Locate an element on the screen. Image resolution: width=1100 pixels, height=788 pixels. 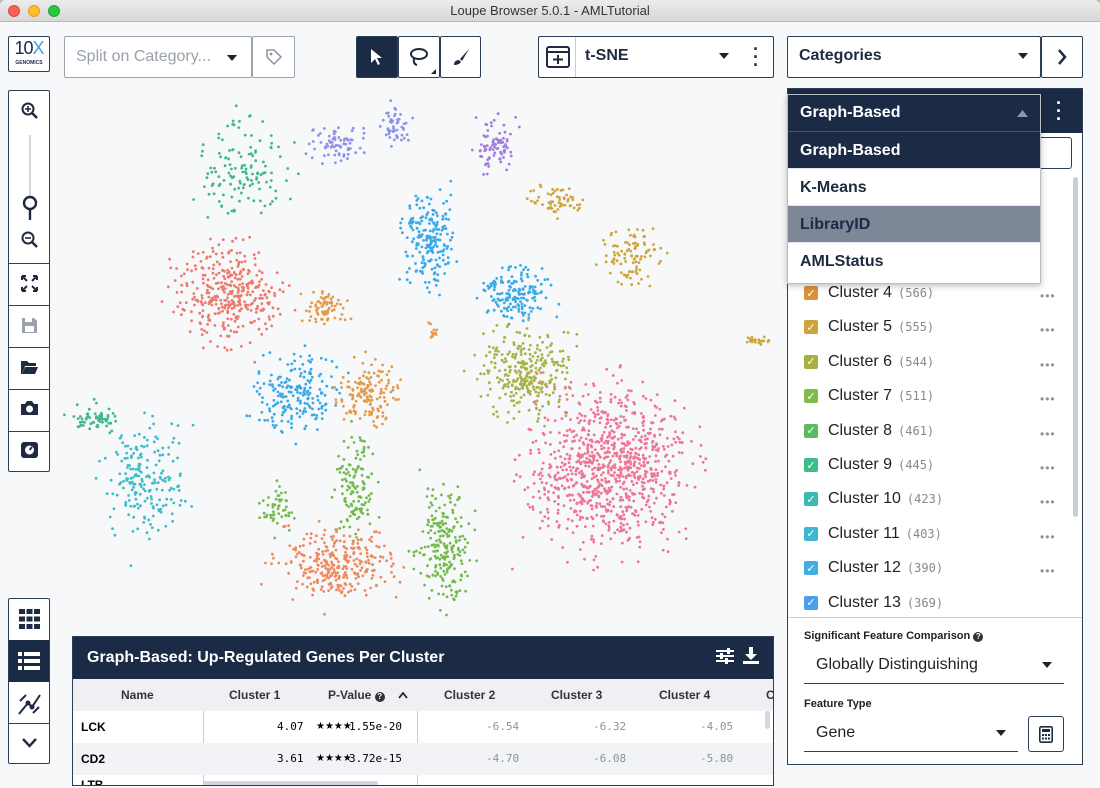
chevron-up-icon is located at coordinates (1022, 113).